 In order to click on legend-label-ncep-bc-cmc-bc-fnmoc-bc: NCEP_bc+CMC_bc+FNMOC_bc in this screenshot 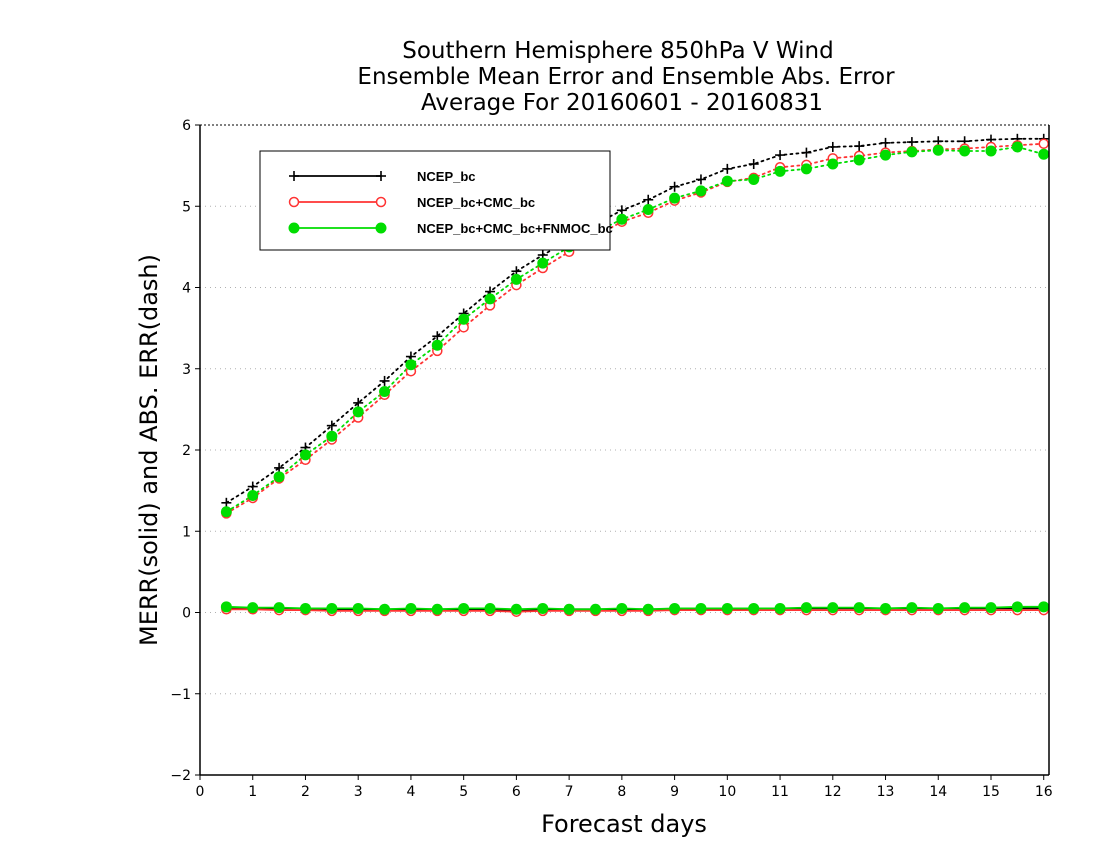, I will do `click(515, 228)`.